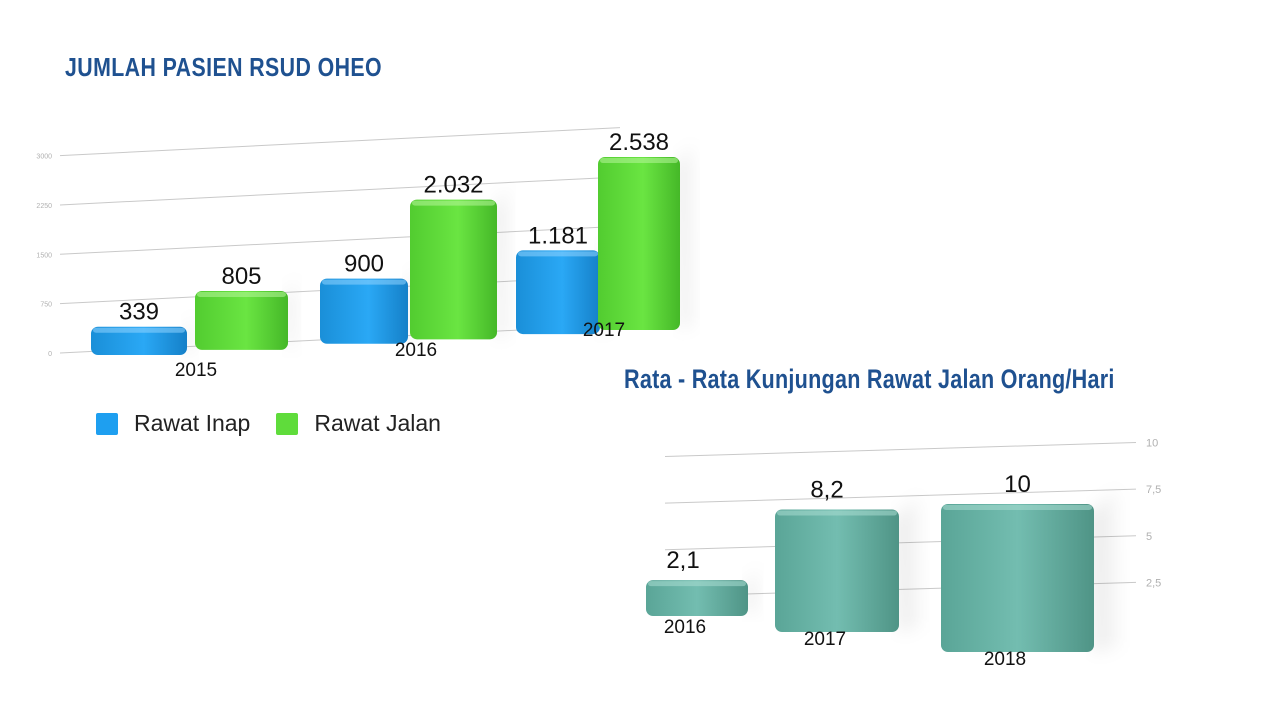 The width and height of the screenshot is (1280, 720). I want to click on y-tick-label: 10, so click(1152, 444).